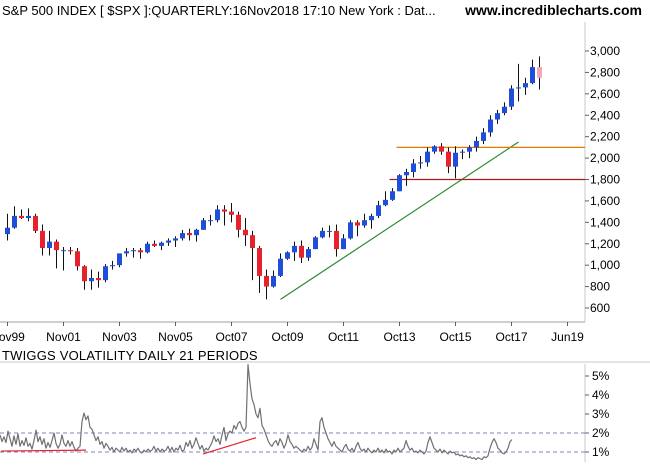 This screenshot has height=475, width=650. What do you see at coordinates (601, 414) in the screenshot?
I see `volatility-y-tick-label: 3%` at bounding box center [601, 414].